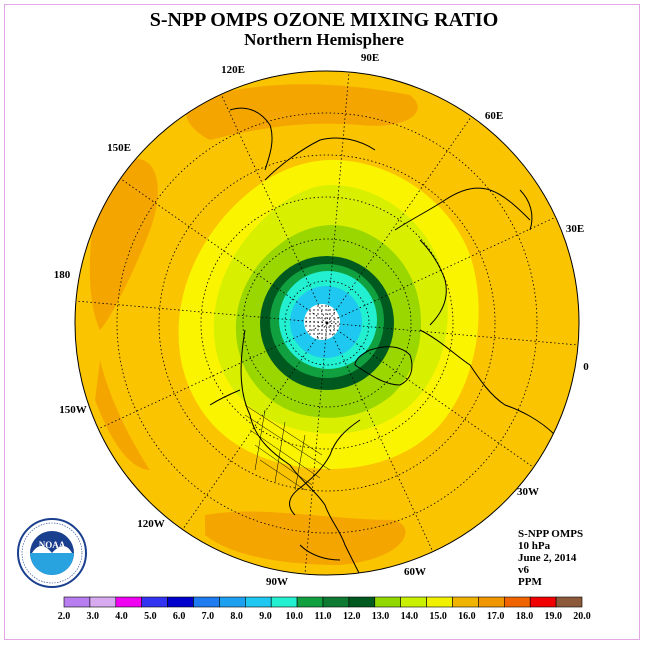  Describe the element at coordinates (553, 616) in the screenshot. I see `colorbar-tick-label: 19.0` at that location.